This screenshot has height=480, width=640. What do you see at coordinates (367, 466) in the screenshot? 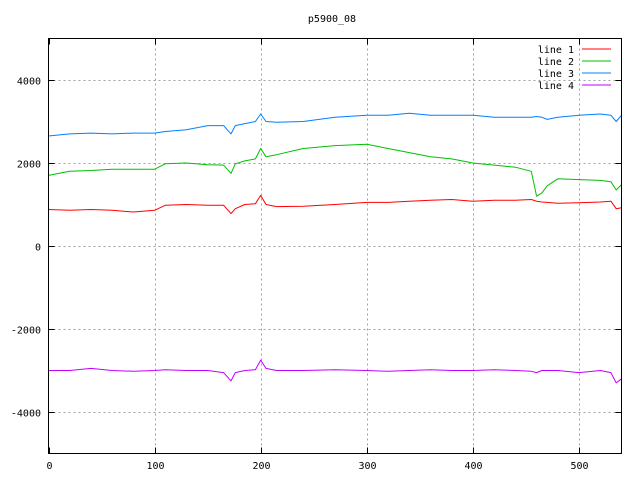
I see `x-tick-label: 300` at bounding box center [367, 466].